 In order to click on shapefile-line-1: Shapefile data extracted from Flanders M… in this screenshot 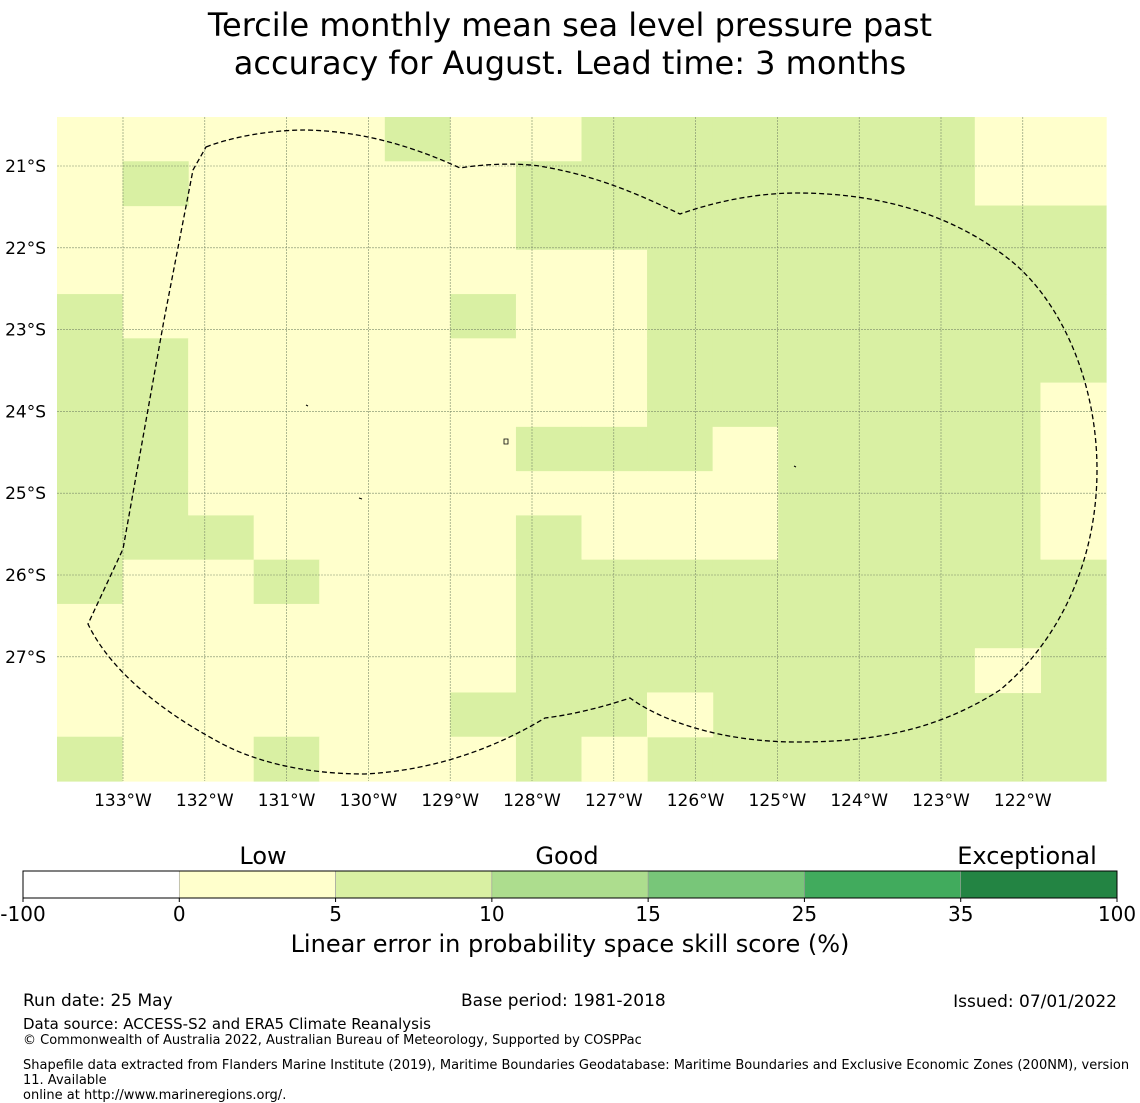, I will do `click(576, 1073)`.